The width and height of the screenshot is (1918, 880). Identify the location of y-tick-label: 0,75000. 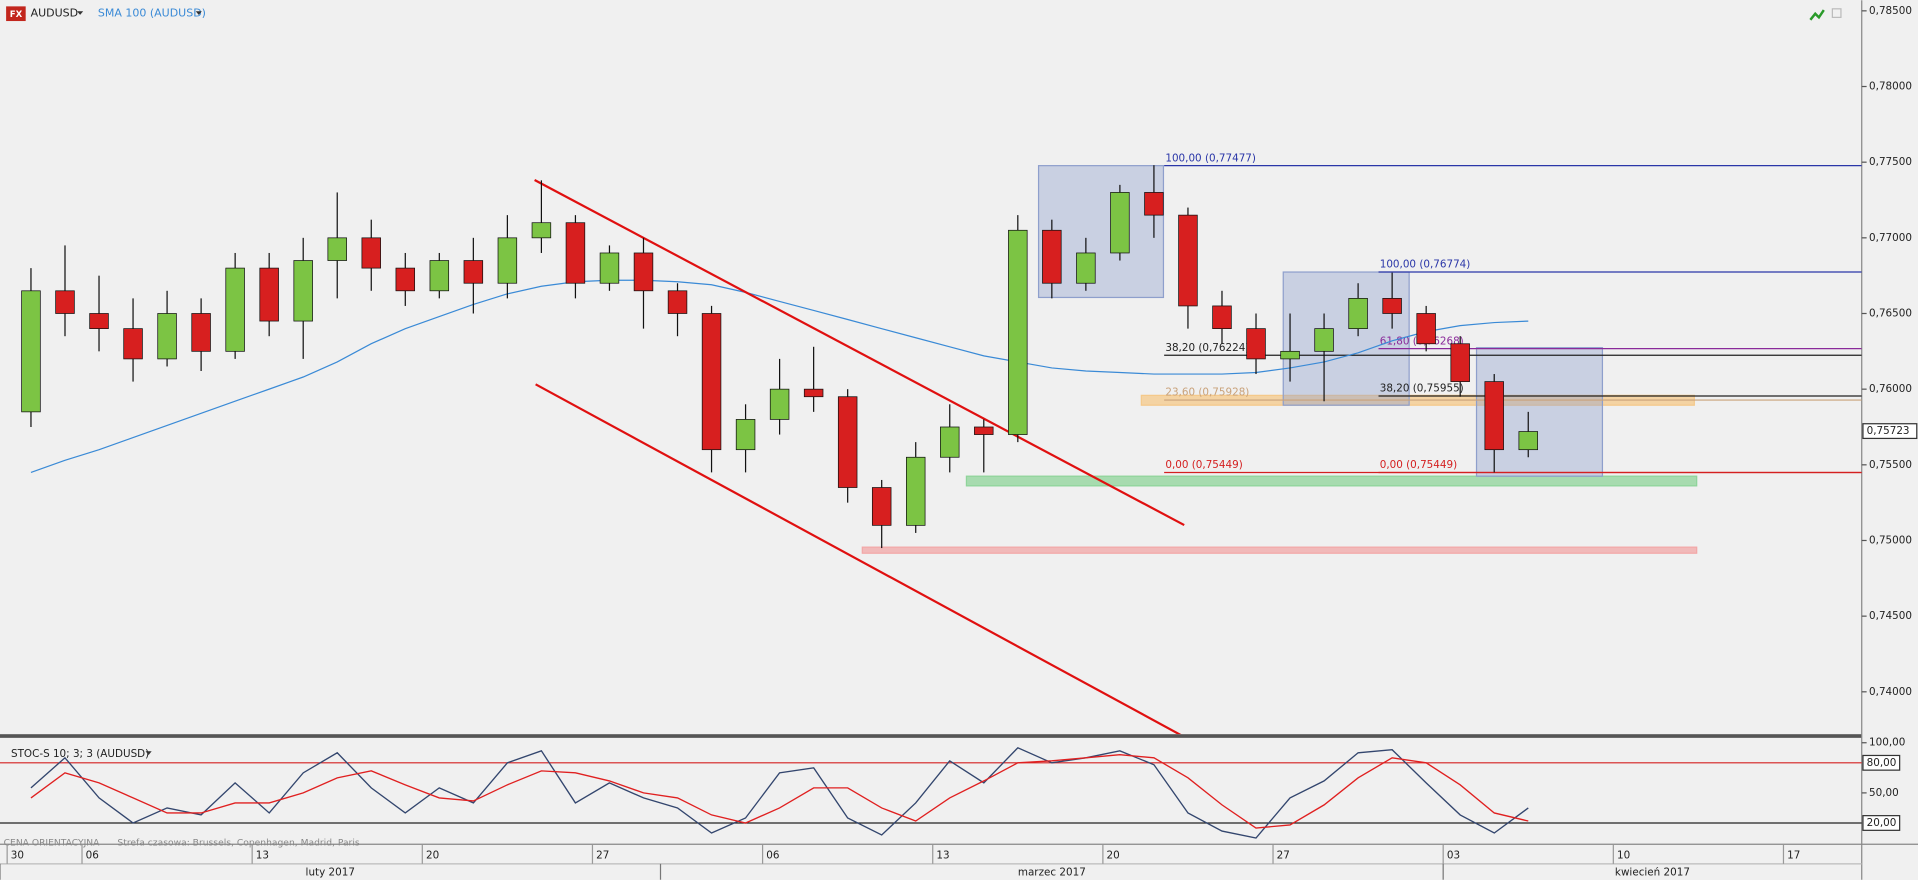
(1890, 540).